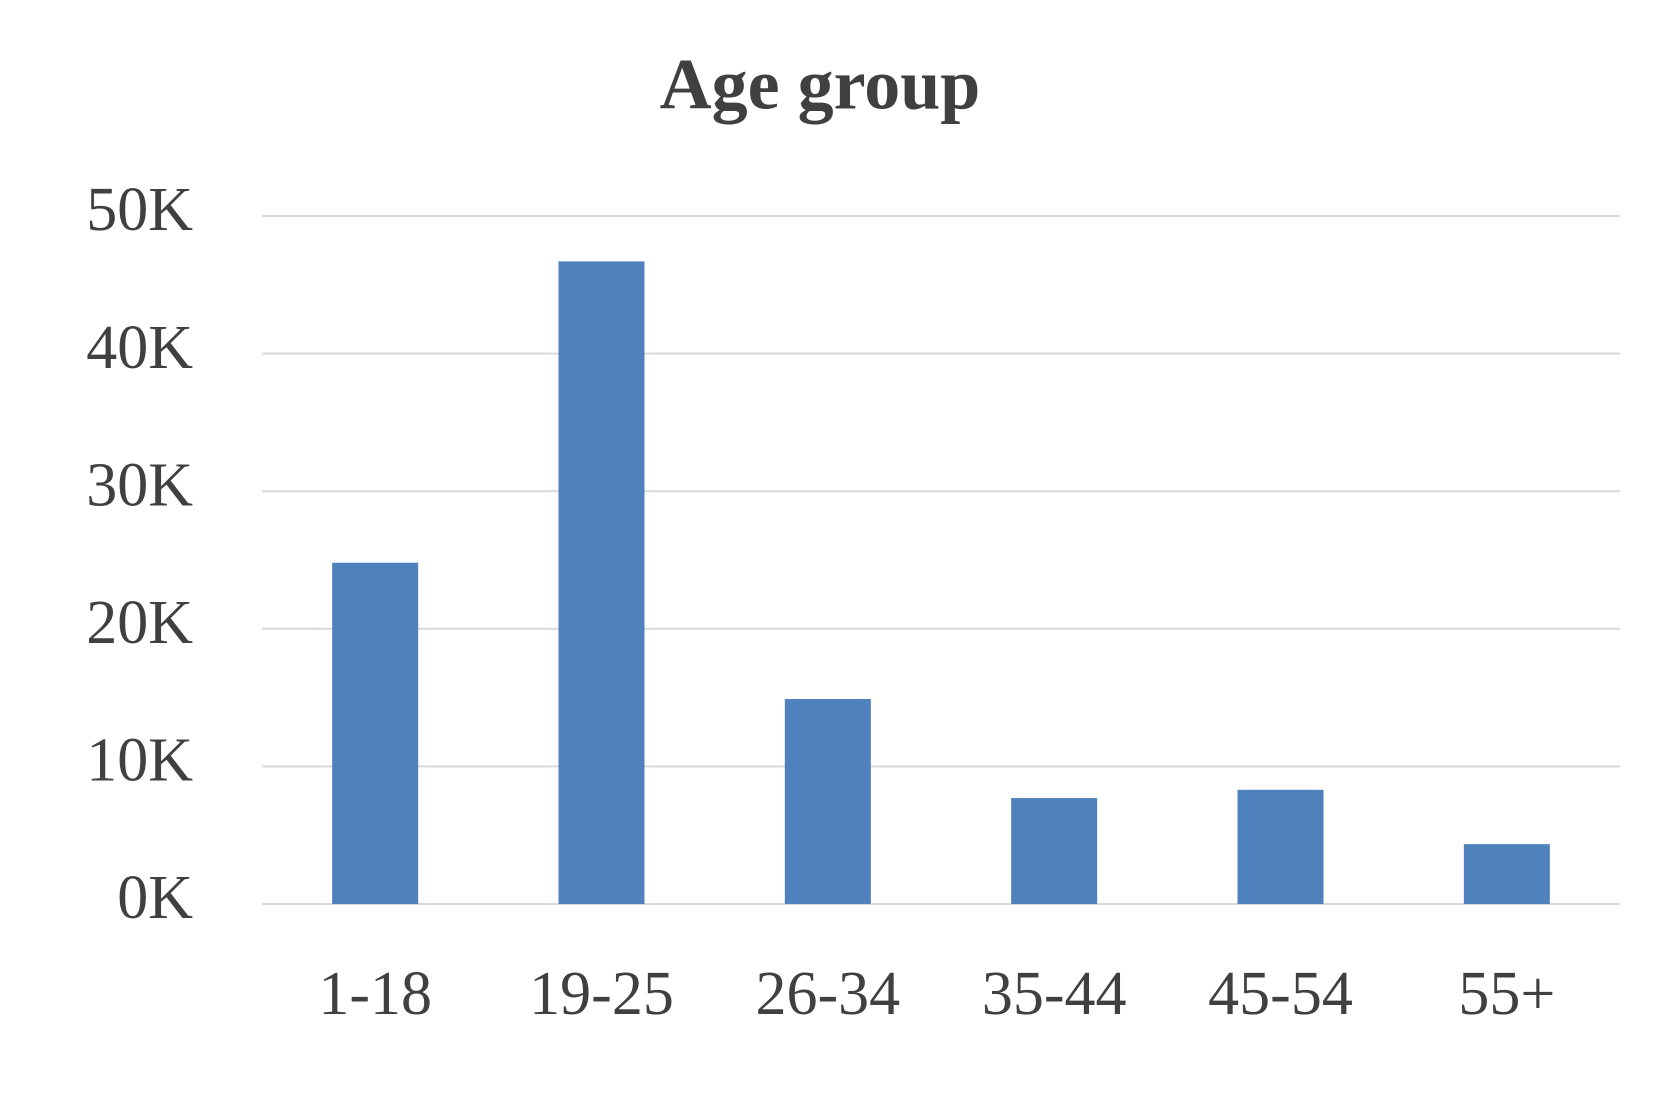 This screenshot has height=1093, width=1667. Describe the element at coordinates (139, 485) in the screenshot. I see `y-tick-label: 30K` at that location.